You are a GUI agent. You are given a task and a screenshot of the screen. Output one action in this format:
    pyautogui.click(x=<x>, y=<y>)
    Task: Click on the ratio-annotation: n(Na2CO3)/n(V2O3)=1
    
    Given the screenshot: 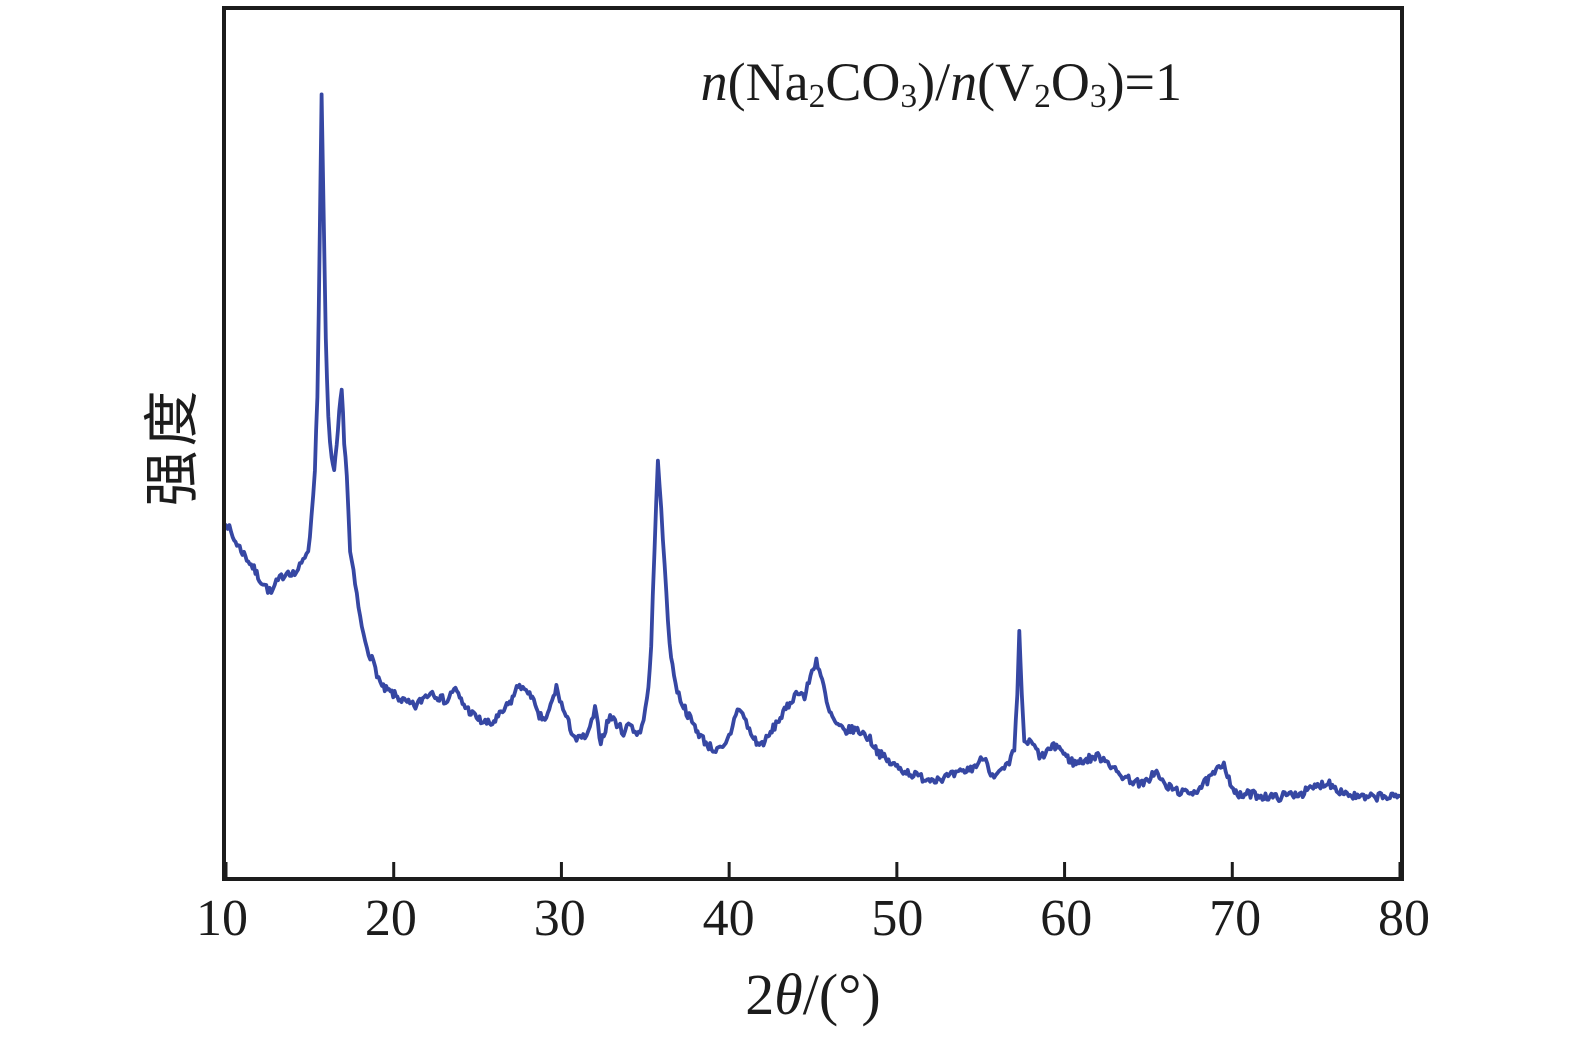 What is the action you would take?
    pyautogui.click(x=941, y=83)
    